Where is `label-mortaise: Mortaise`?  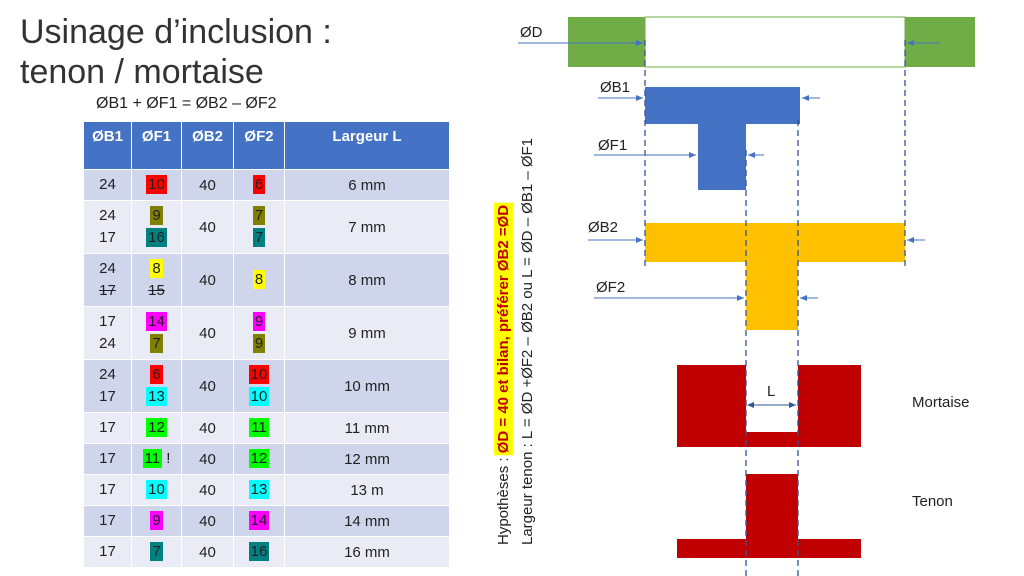
label-mortaise: Mortaise is located at coordinates (941, 402).